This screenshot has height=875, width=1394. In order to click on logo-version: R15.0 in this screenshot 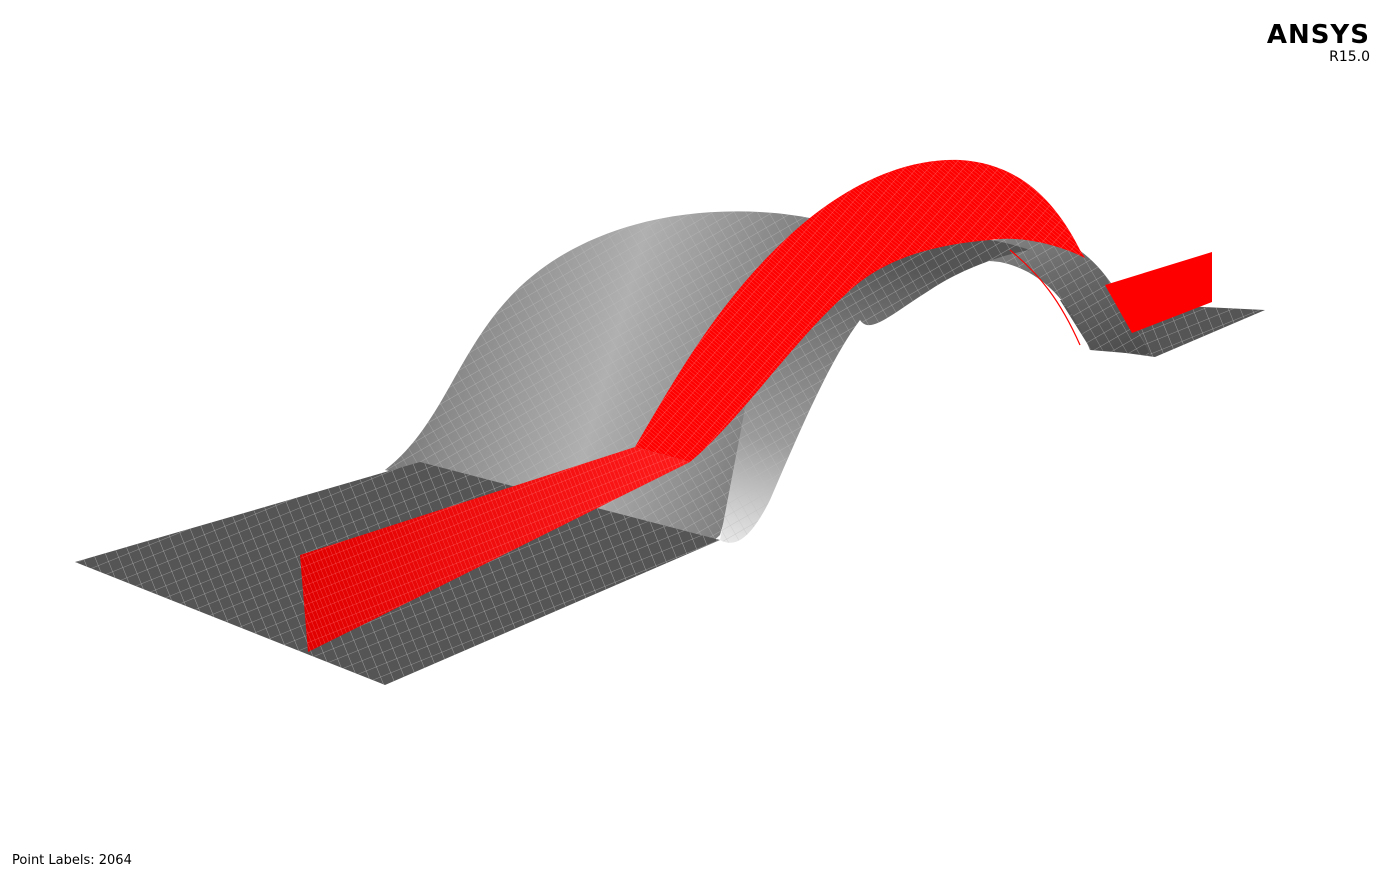, I will do `click(1349, 57)`.